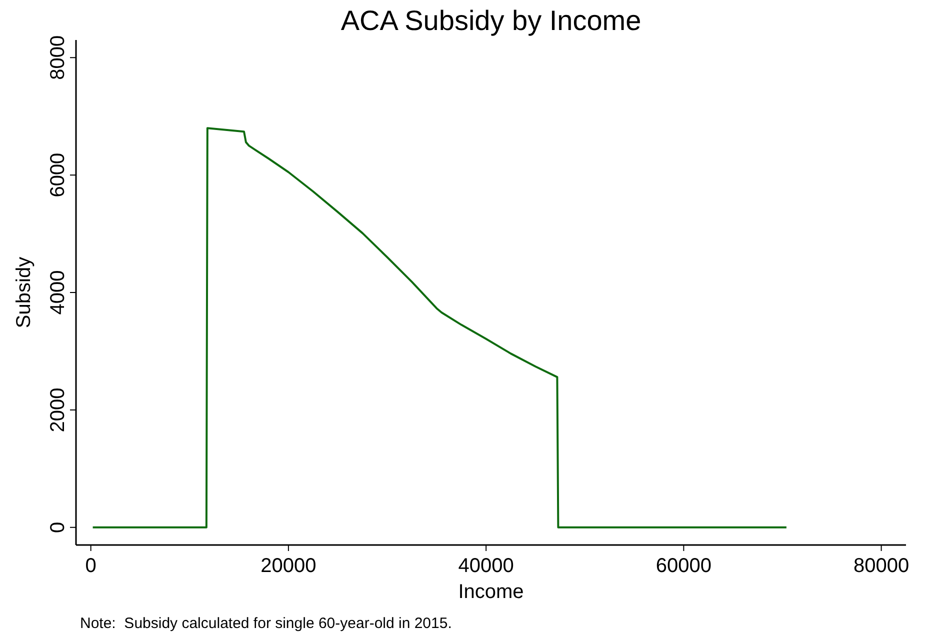  I want to click on x-tick-label: 0, so click(90, 566).